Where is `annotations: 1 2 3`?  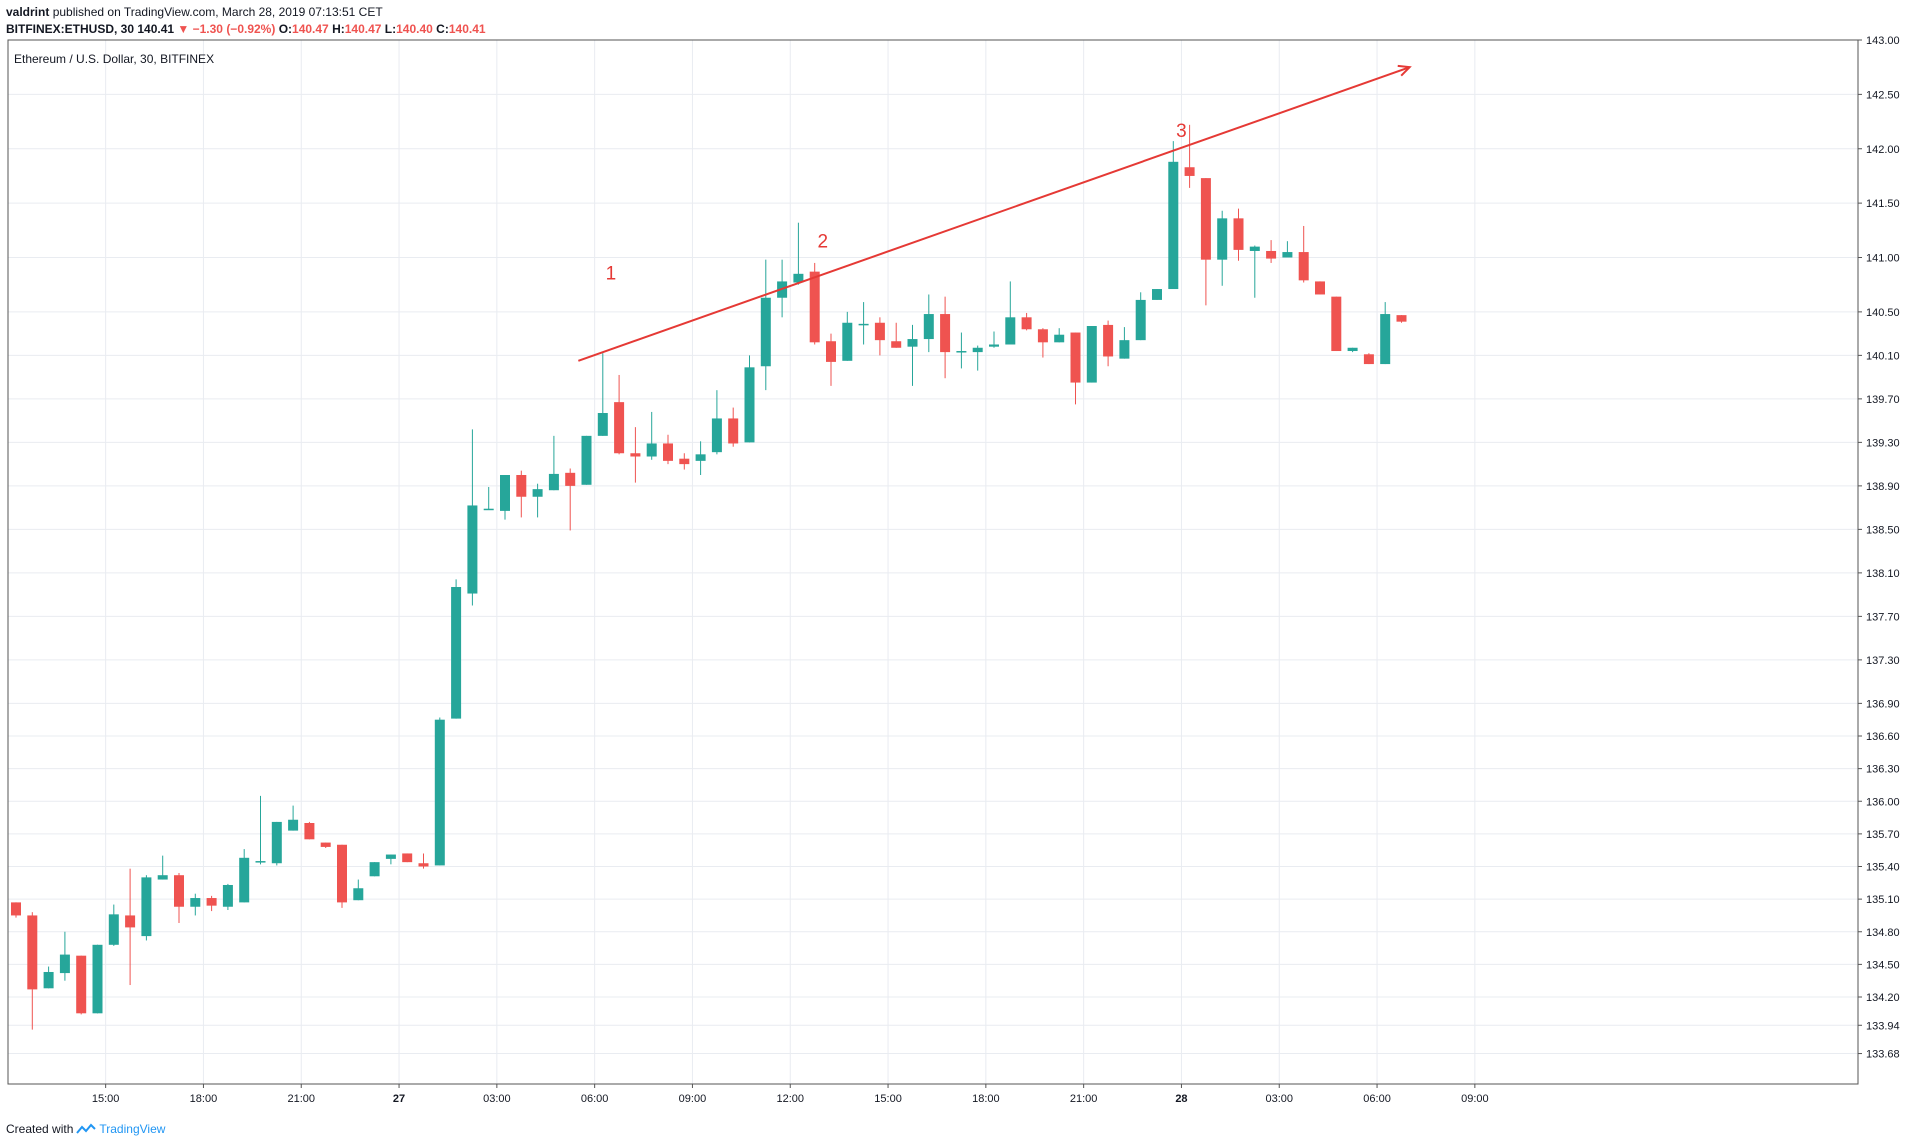 annotations: 1 2 3 is located at coordinates (995, 213).